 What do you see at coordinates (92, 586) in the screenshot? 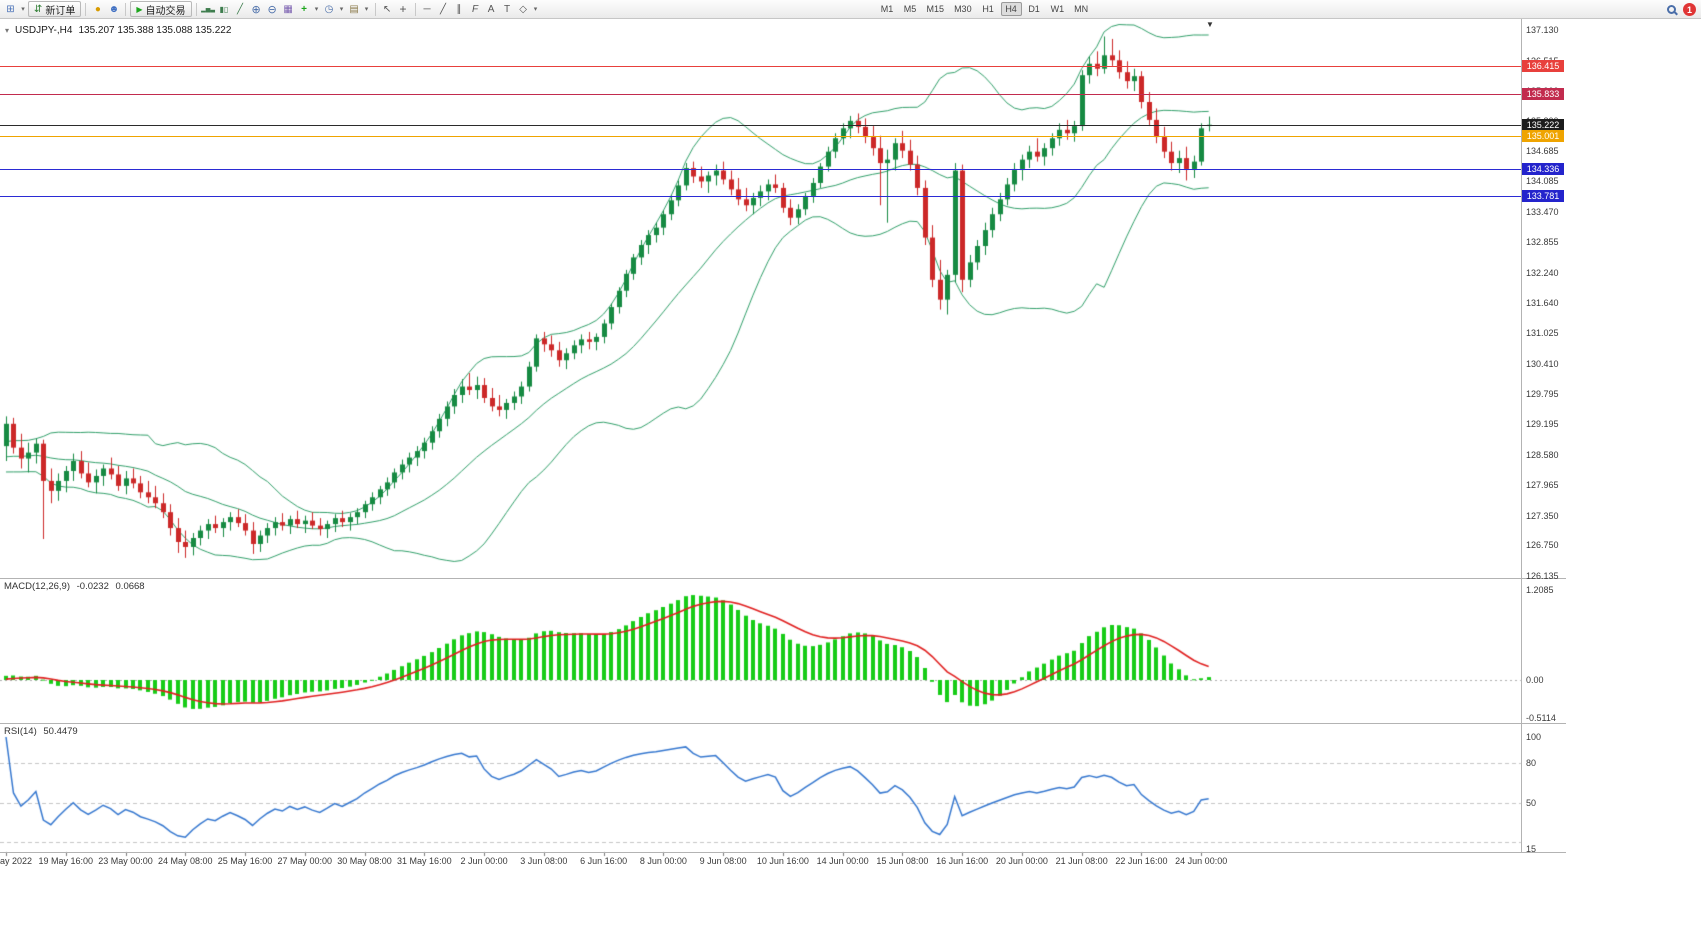
I see `macd-value: -0.0232` at bounding box center [92, 586].